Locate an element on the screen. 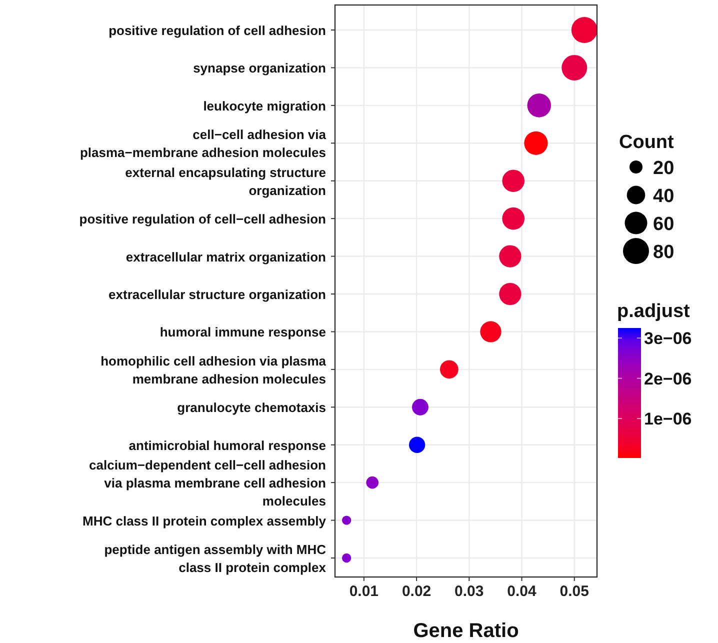  y-tick-label: positive regulation of cell adhesion is located at coordinates (217, 30).